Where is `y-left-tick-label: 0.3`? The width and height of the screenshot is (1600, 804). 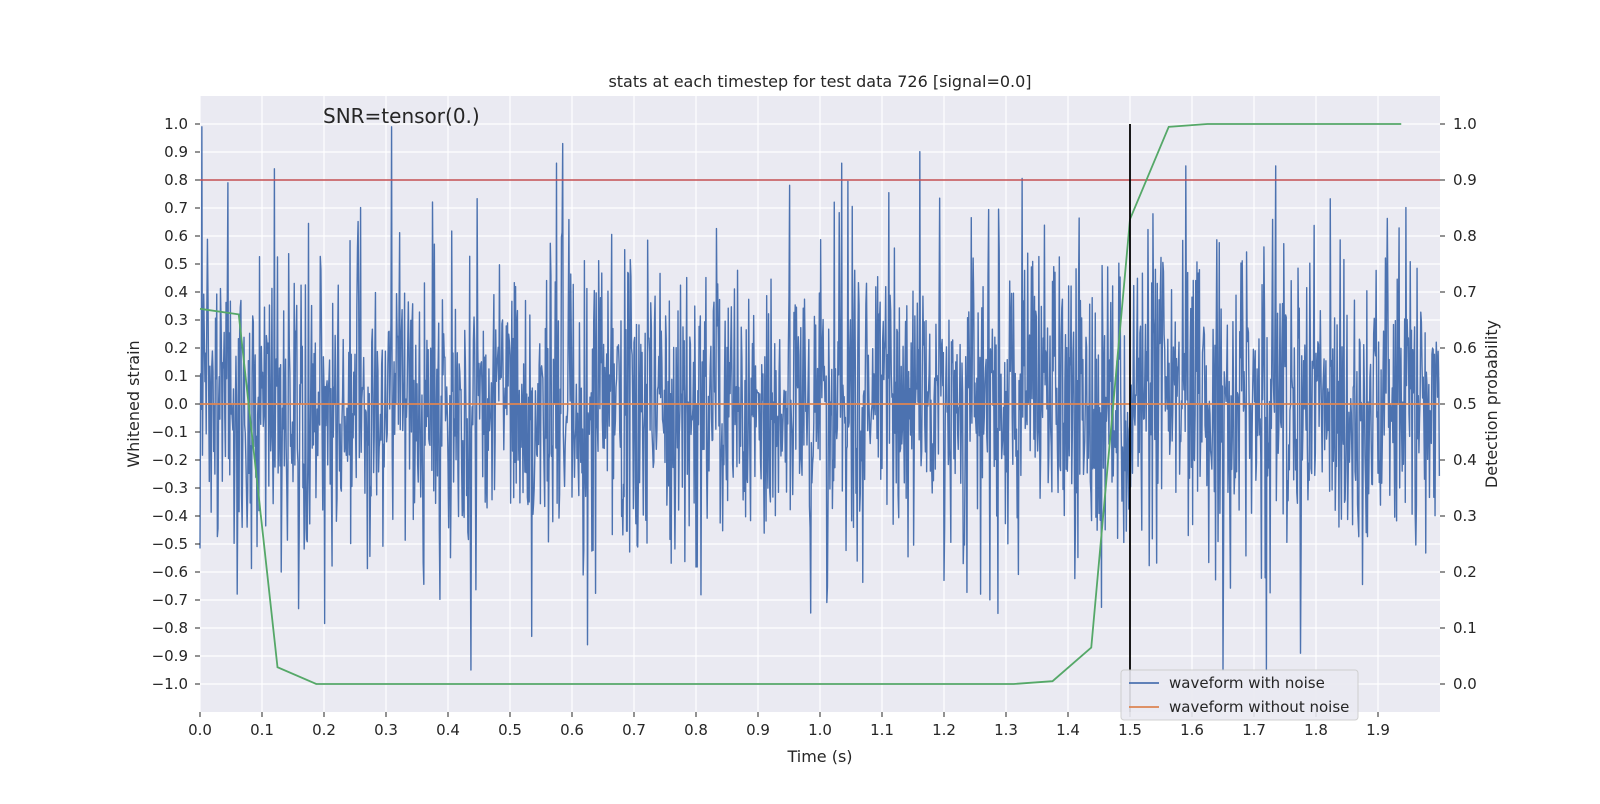
y-left-tick-label: 0.3 is located at coordinates (176, 320).